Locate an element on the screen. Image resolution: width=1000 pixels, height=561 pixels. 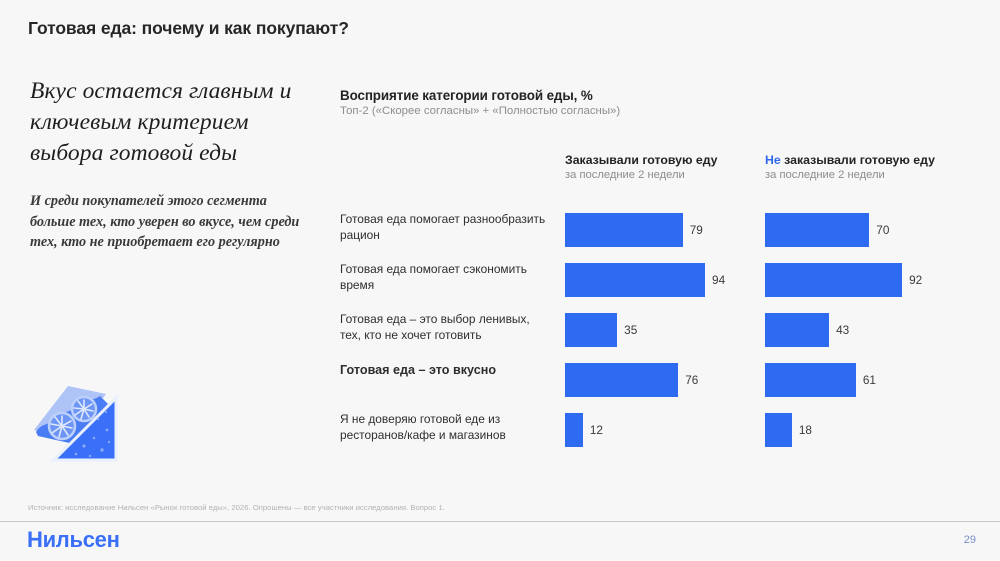
column-header-not-ordered-main: заказывали готовую еду is located at coordinates (857, 160).